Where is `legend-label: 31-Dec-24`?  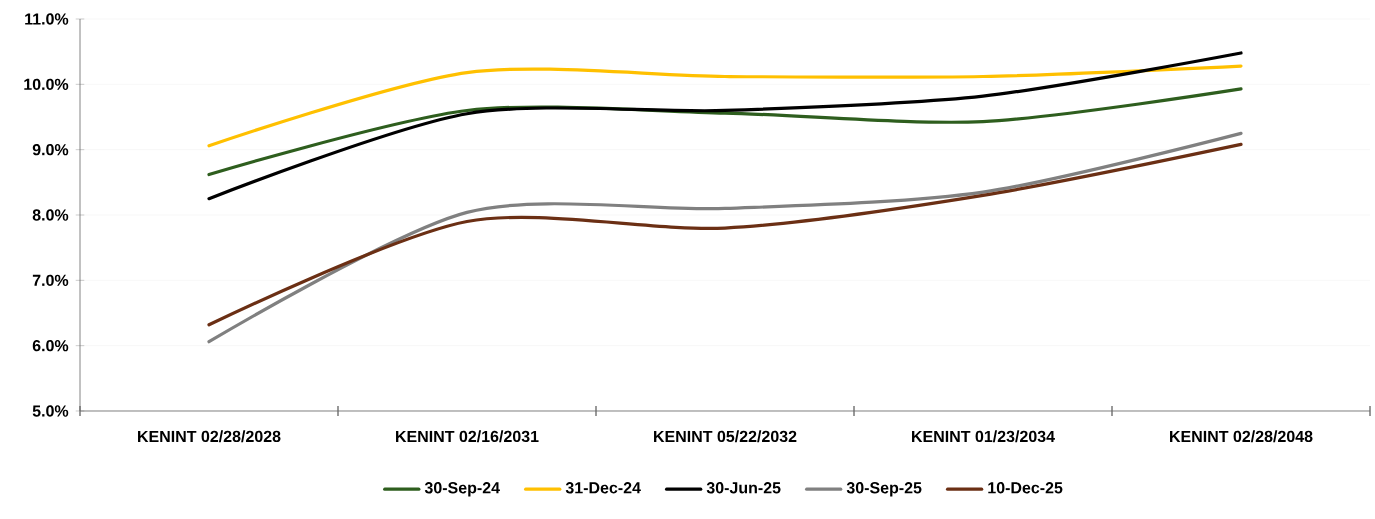
legend-label: 31-Dec-24 is located at coordinates (603, 488).